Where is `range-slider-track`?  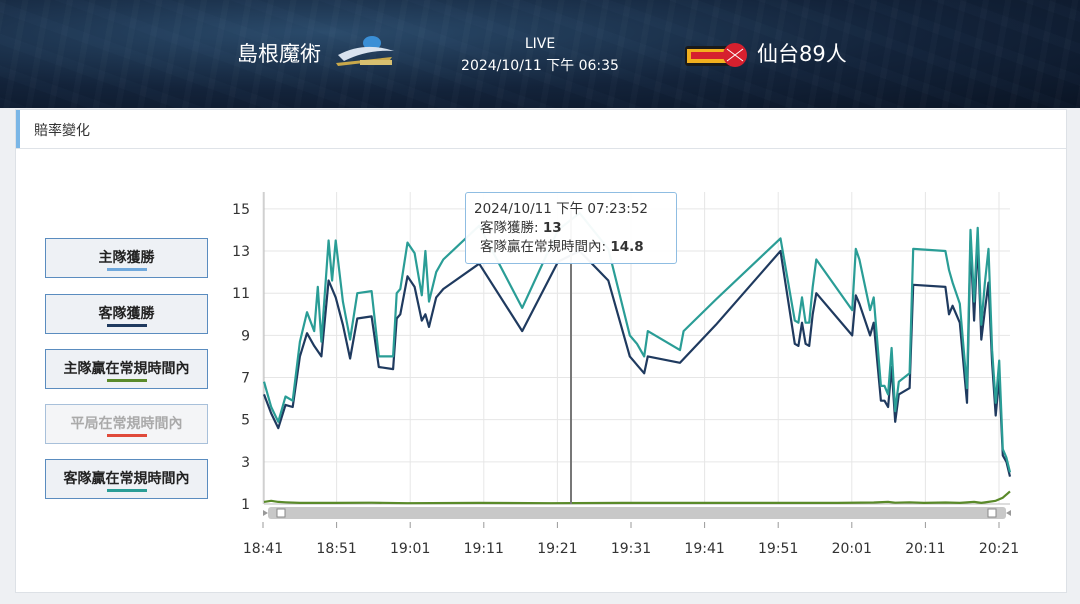
range-slider-track is located at coordinates (637, 513).